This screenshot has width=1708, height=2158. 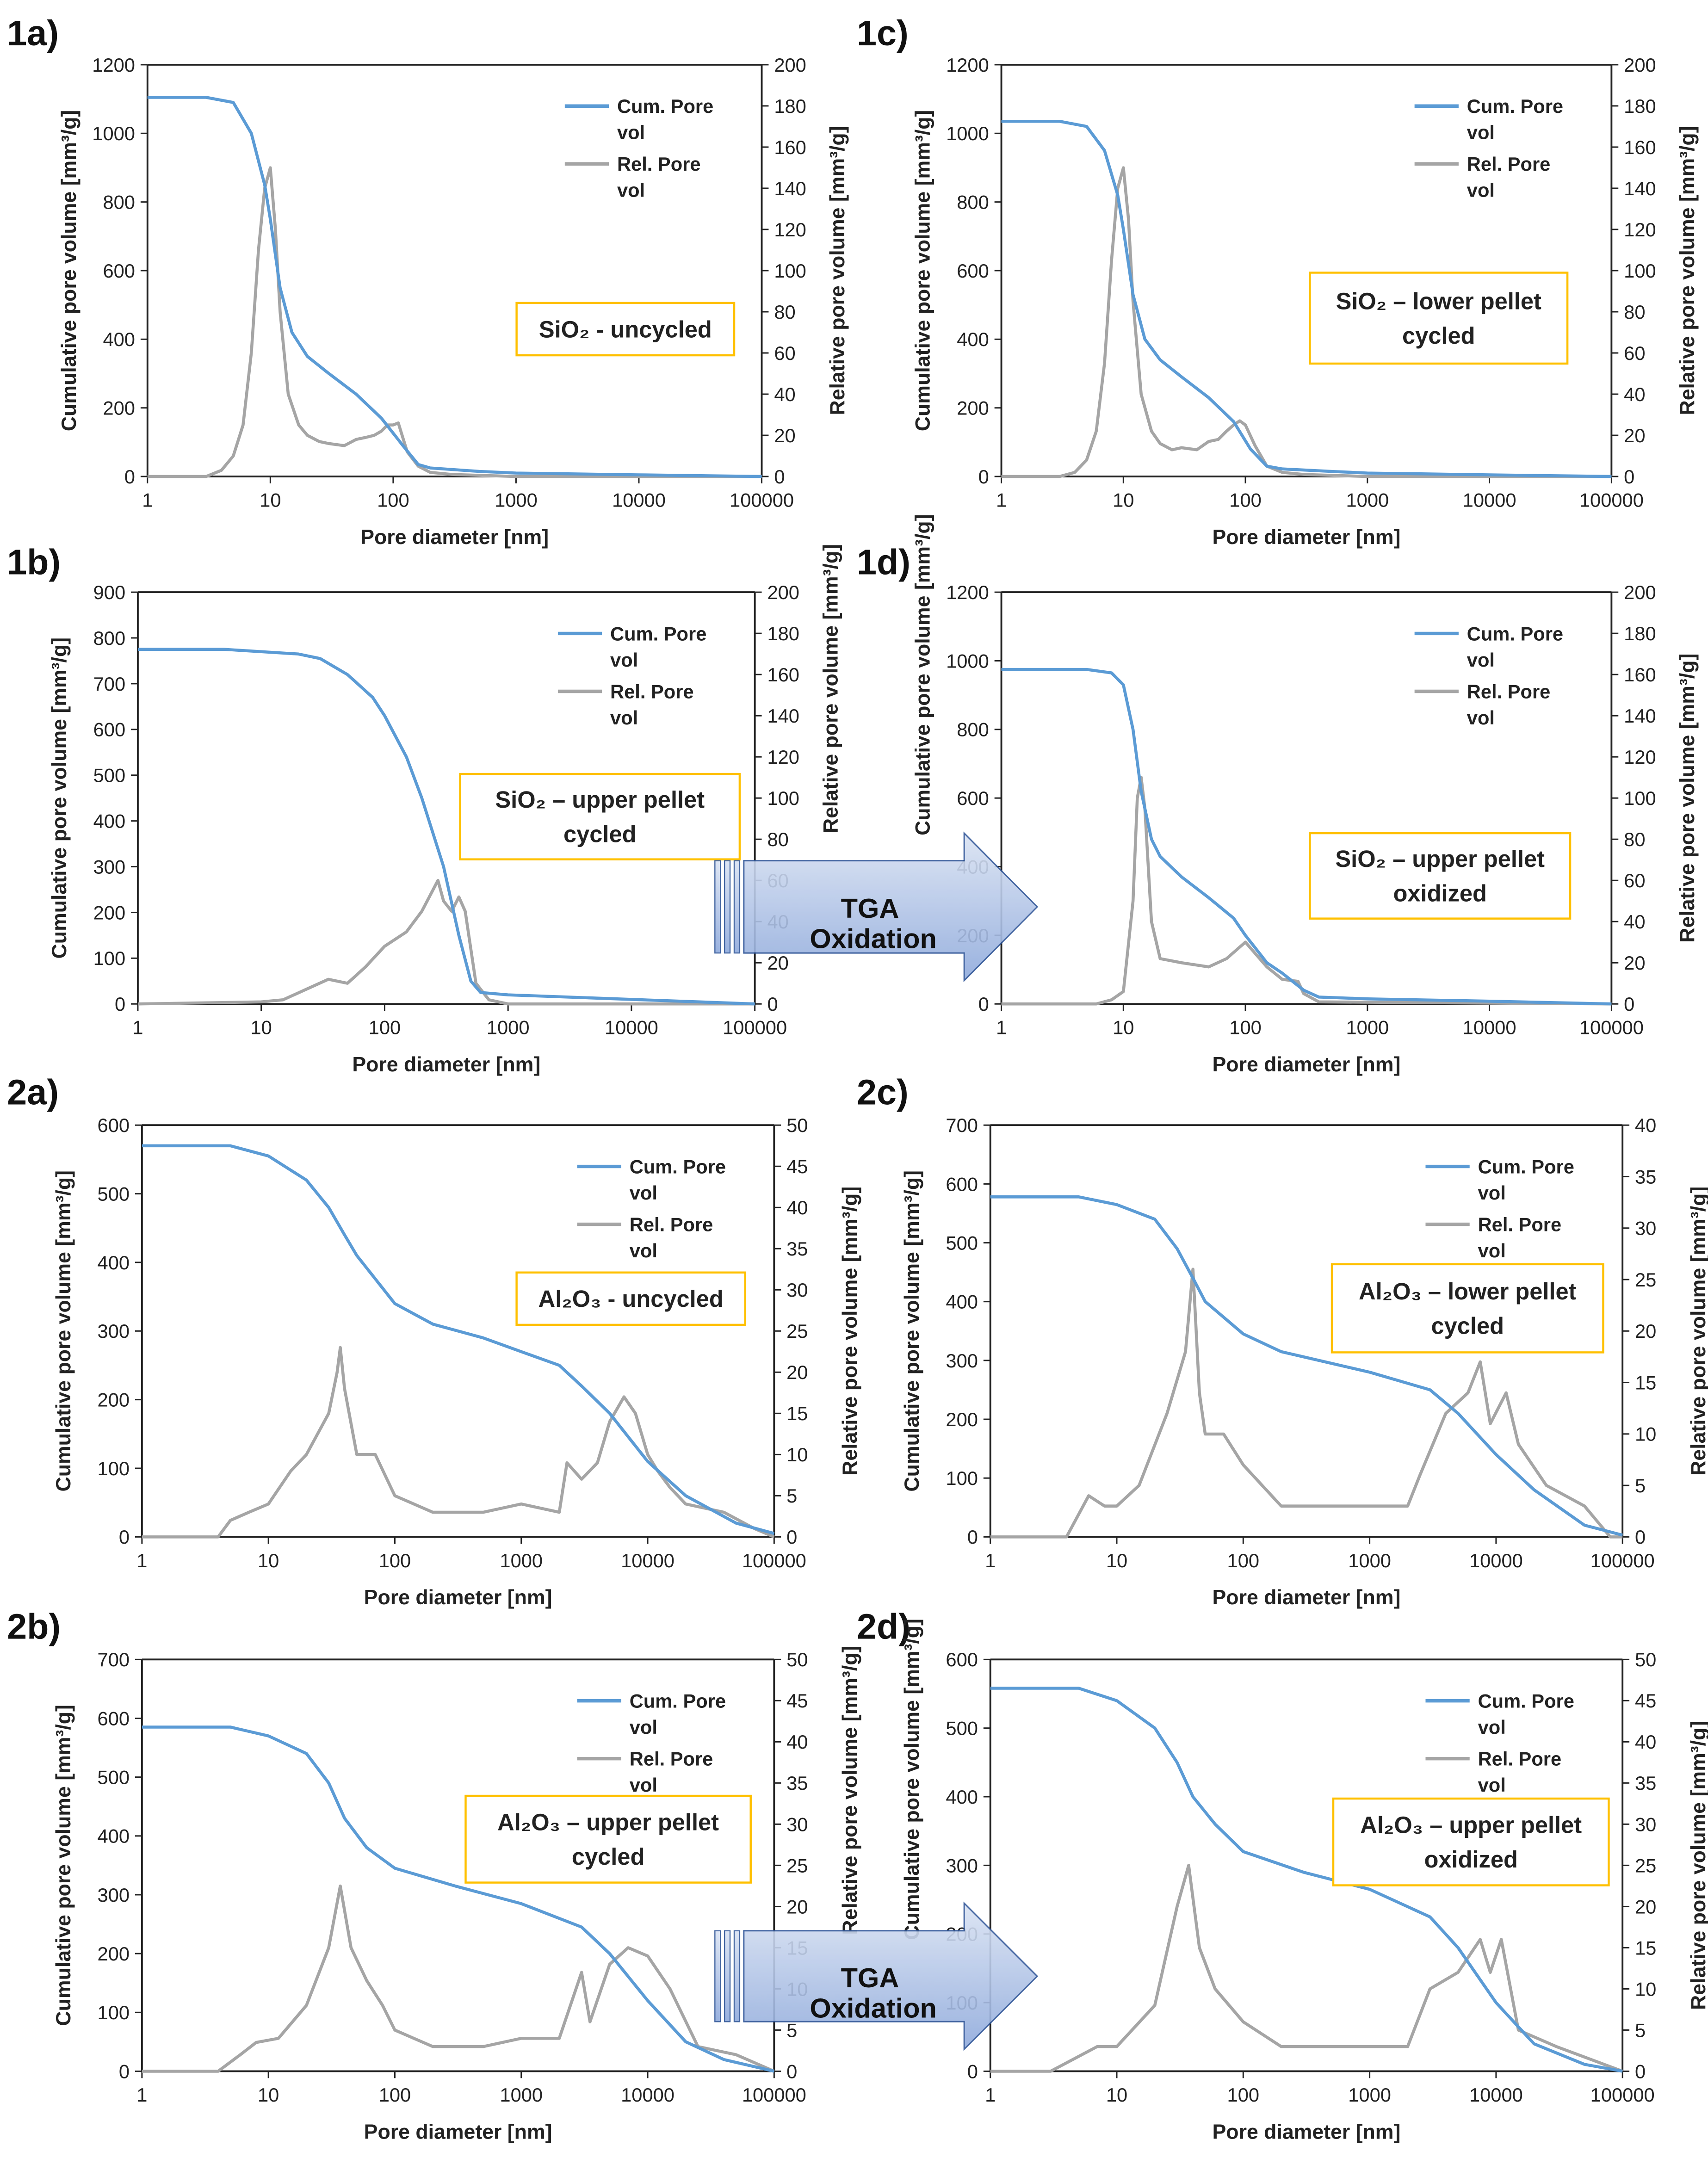 What do you see at coordinates (873, 2007) in the screenshot?
I see `arrow-label-line: Oxidation` at bounding box center [873, 2007].